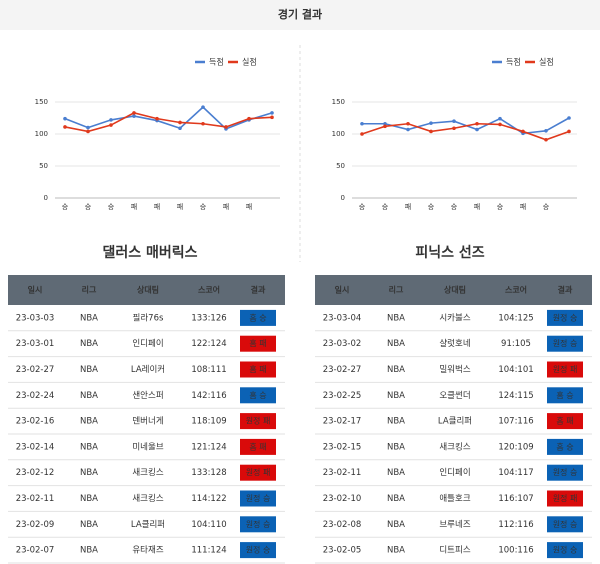 The height and width of the screenshot is (564, 600). I want to click on table-cell: 덴버너게, so click(147, 421).